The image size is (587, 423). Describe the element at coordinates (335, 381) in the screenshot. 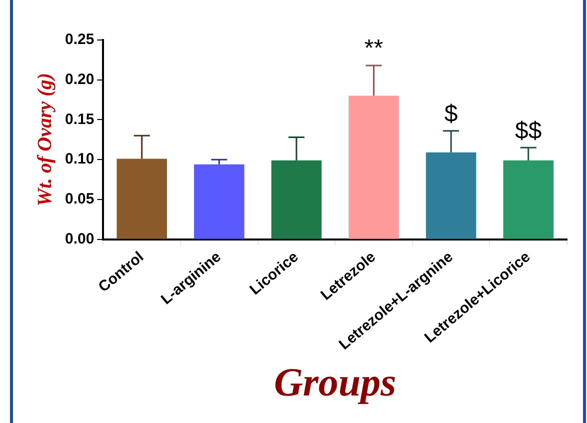

I see `x-axis-title: Groups` at that location.